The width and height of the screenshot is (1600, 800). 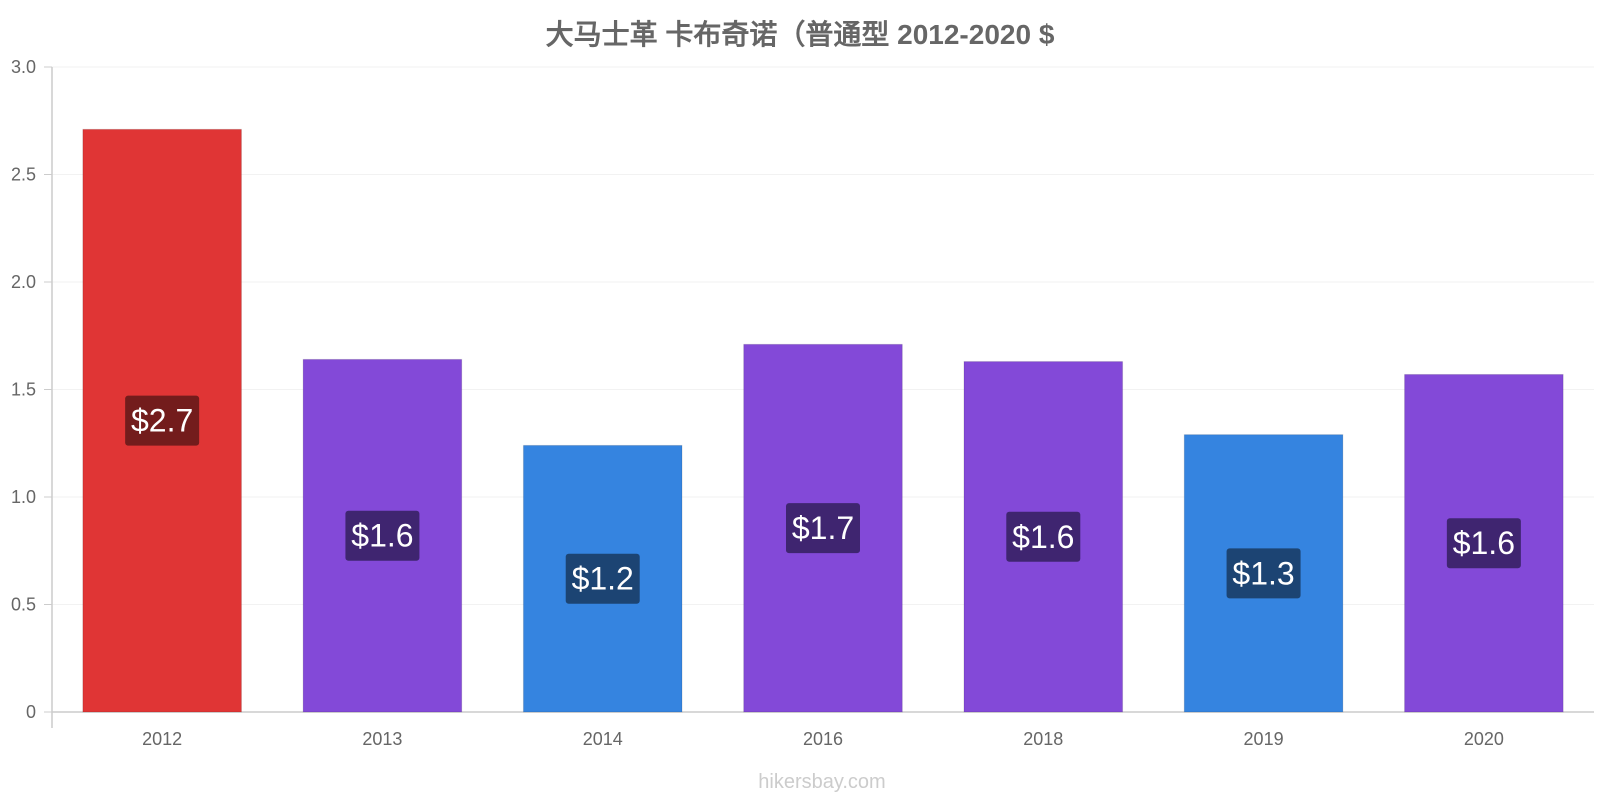 I want to click on y-tick-label: 2.5, so click(x=23, y=175).